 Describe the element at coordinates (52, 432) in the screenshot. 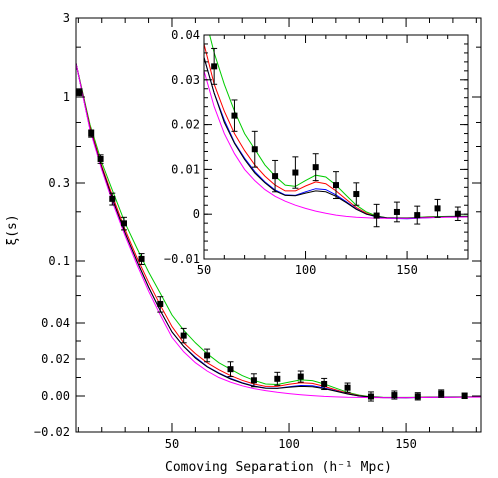

I see `main-y-tick-label: −0.02` at that location.